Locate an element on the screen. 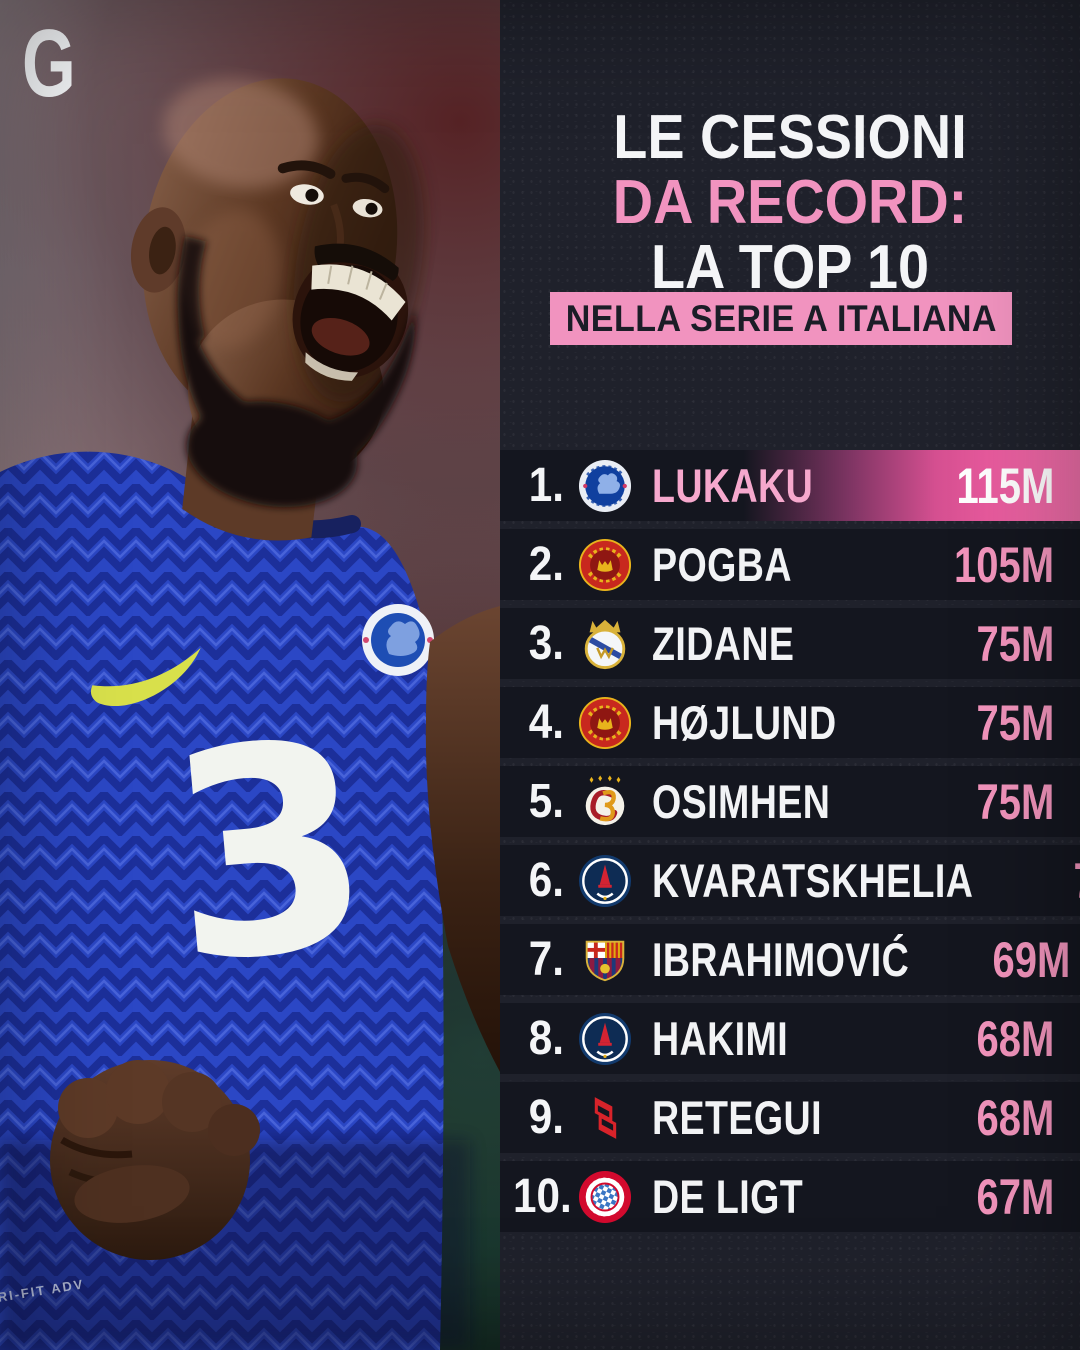 Image resolution: width=1080 pixels, height=1350 pixels. player-head is located at coordinates (277, 309).